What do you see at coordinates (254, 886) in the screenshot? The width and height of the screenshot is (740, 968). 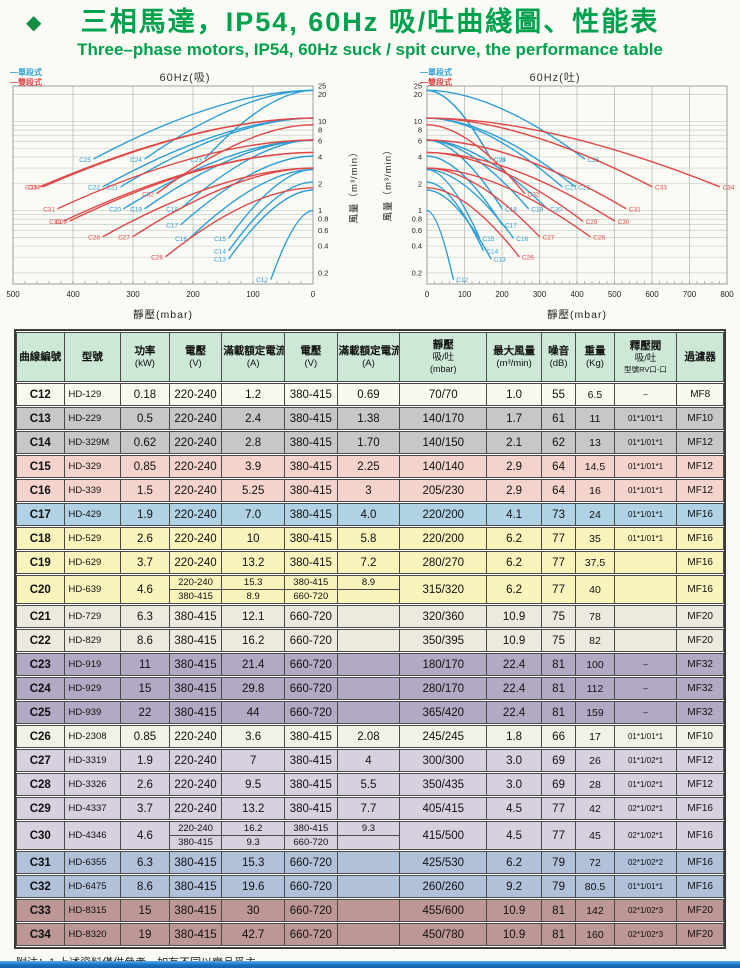 I see `cell-current-1: 19.6` at bounding box center [254, 886].